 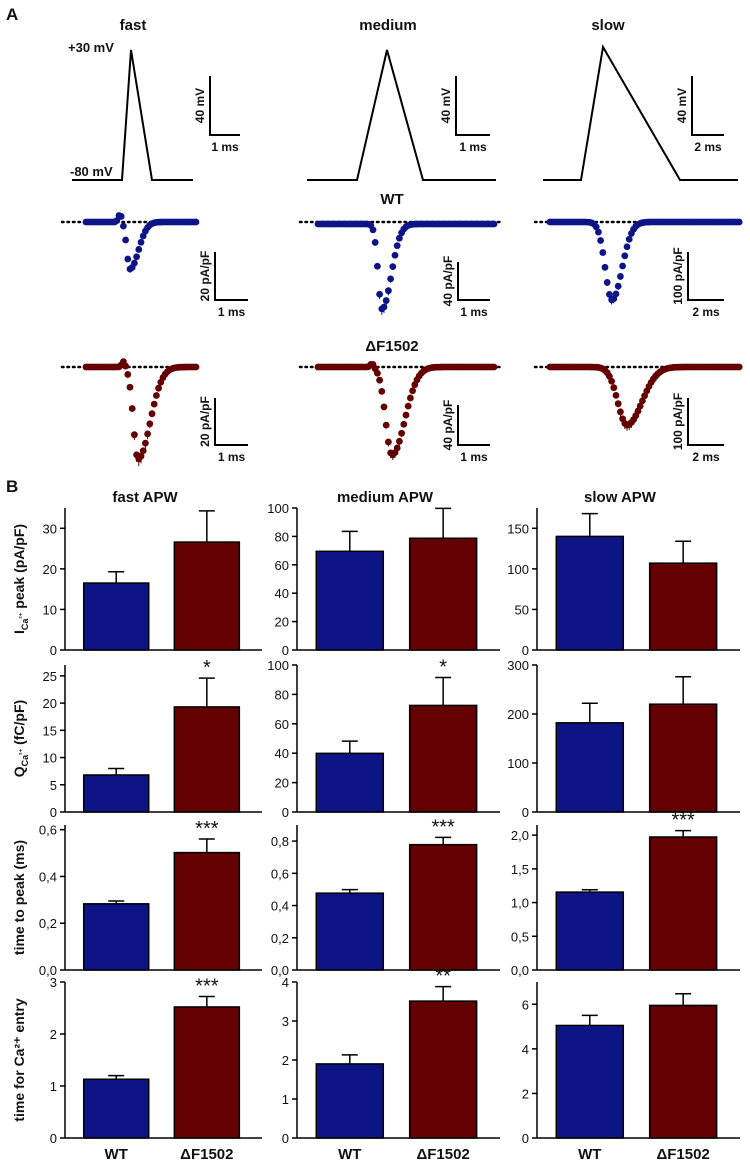 What do you see at coordinates (623, 739) in the screenshot?
I see `chart-r1-c2: 0 100 200 300` at bounding box center [623, 739].